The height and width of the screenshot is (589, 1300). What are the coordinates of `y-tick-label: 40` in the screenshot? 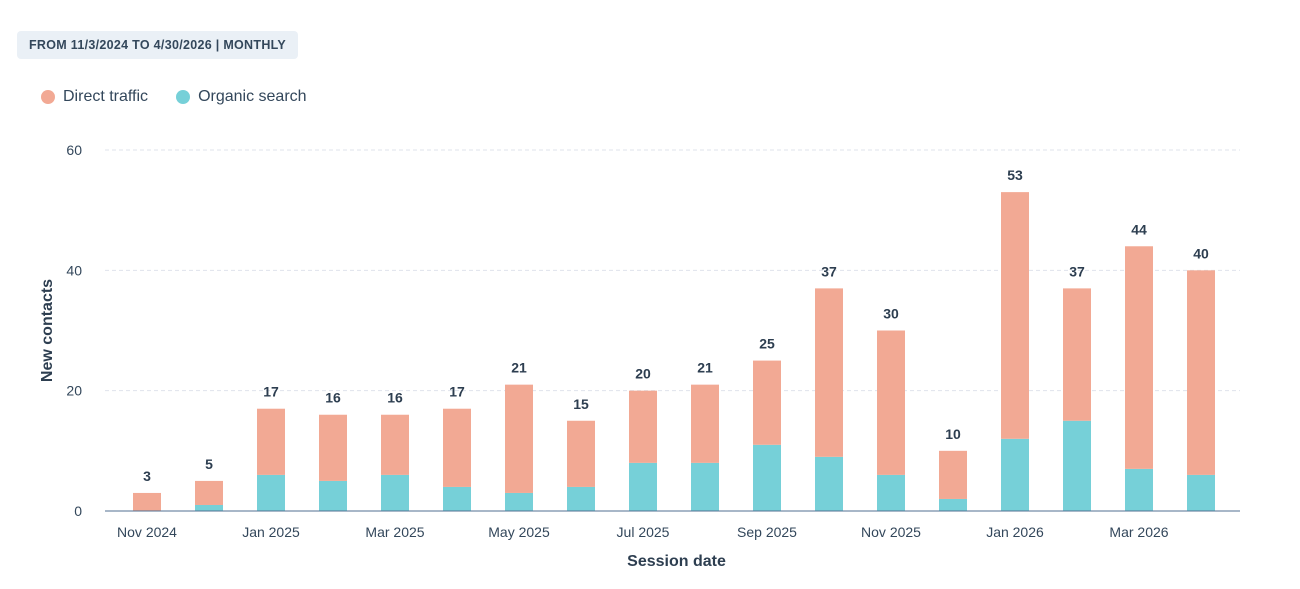 It's located at (74, 270).